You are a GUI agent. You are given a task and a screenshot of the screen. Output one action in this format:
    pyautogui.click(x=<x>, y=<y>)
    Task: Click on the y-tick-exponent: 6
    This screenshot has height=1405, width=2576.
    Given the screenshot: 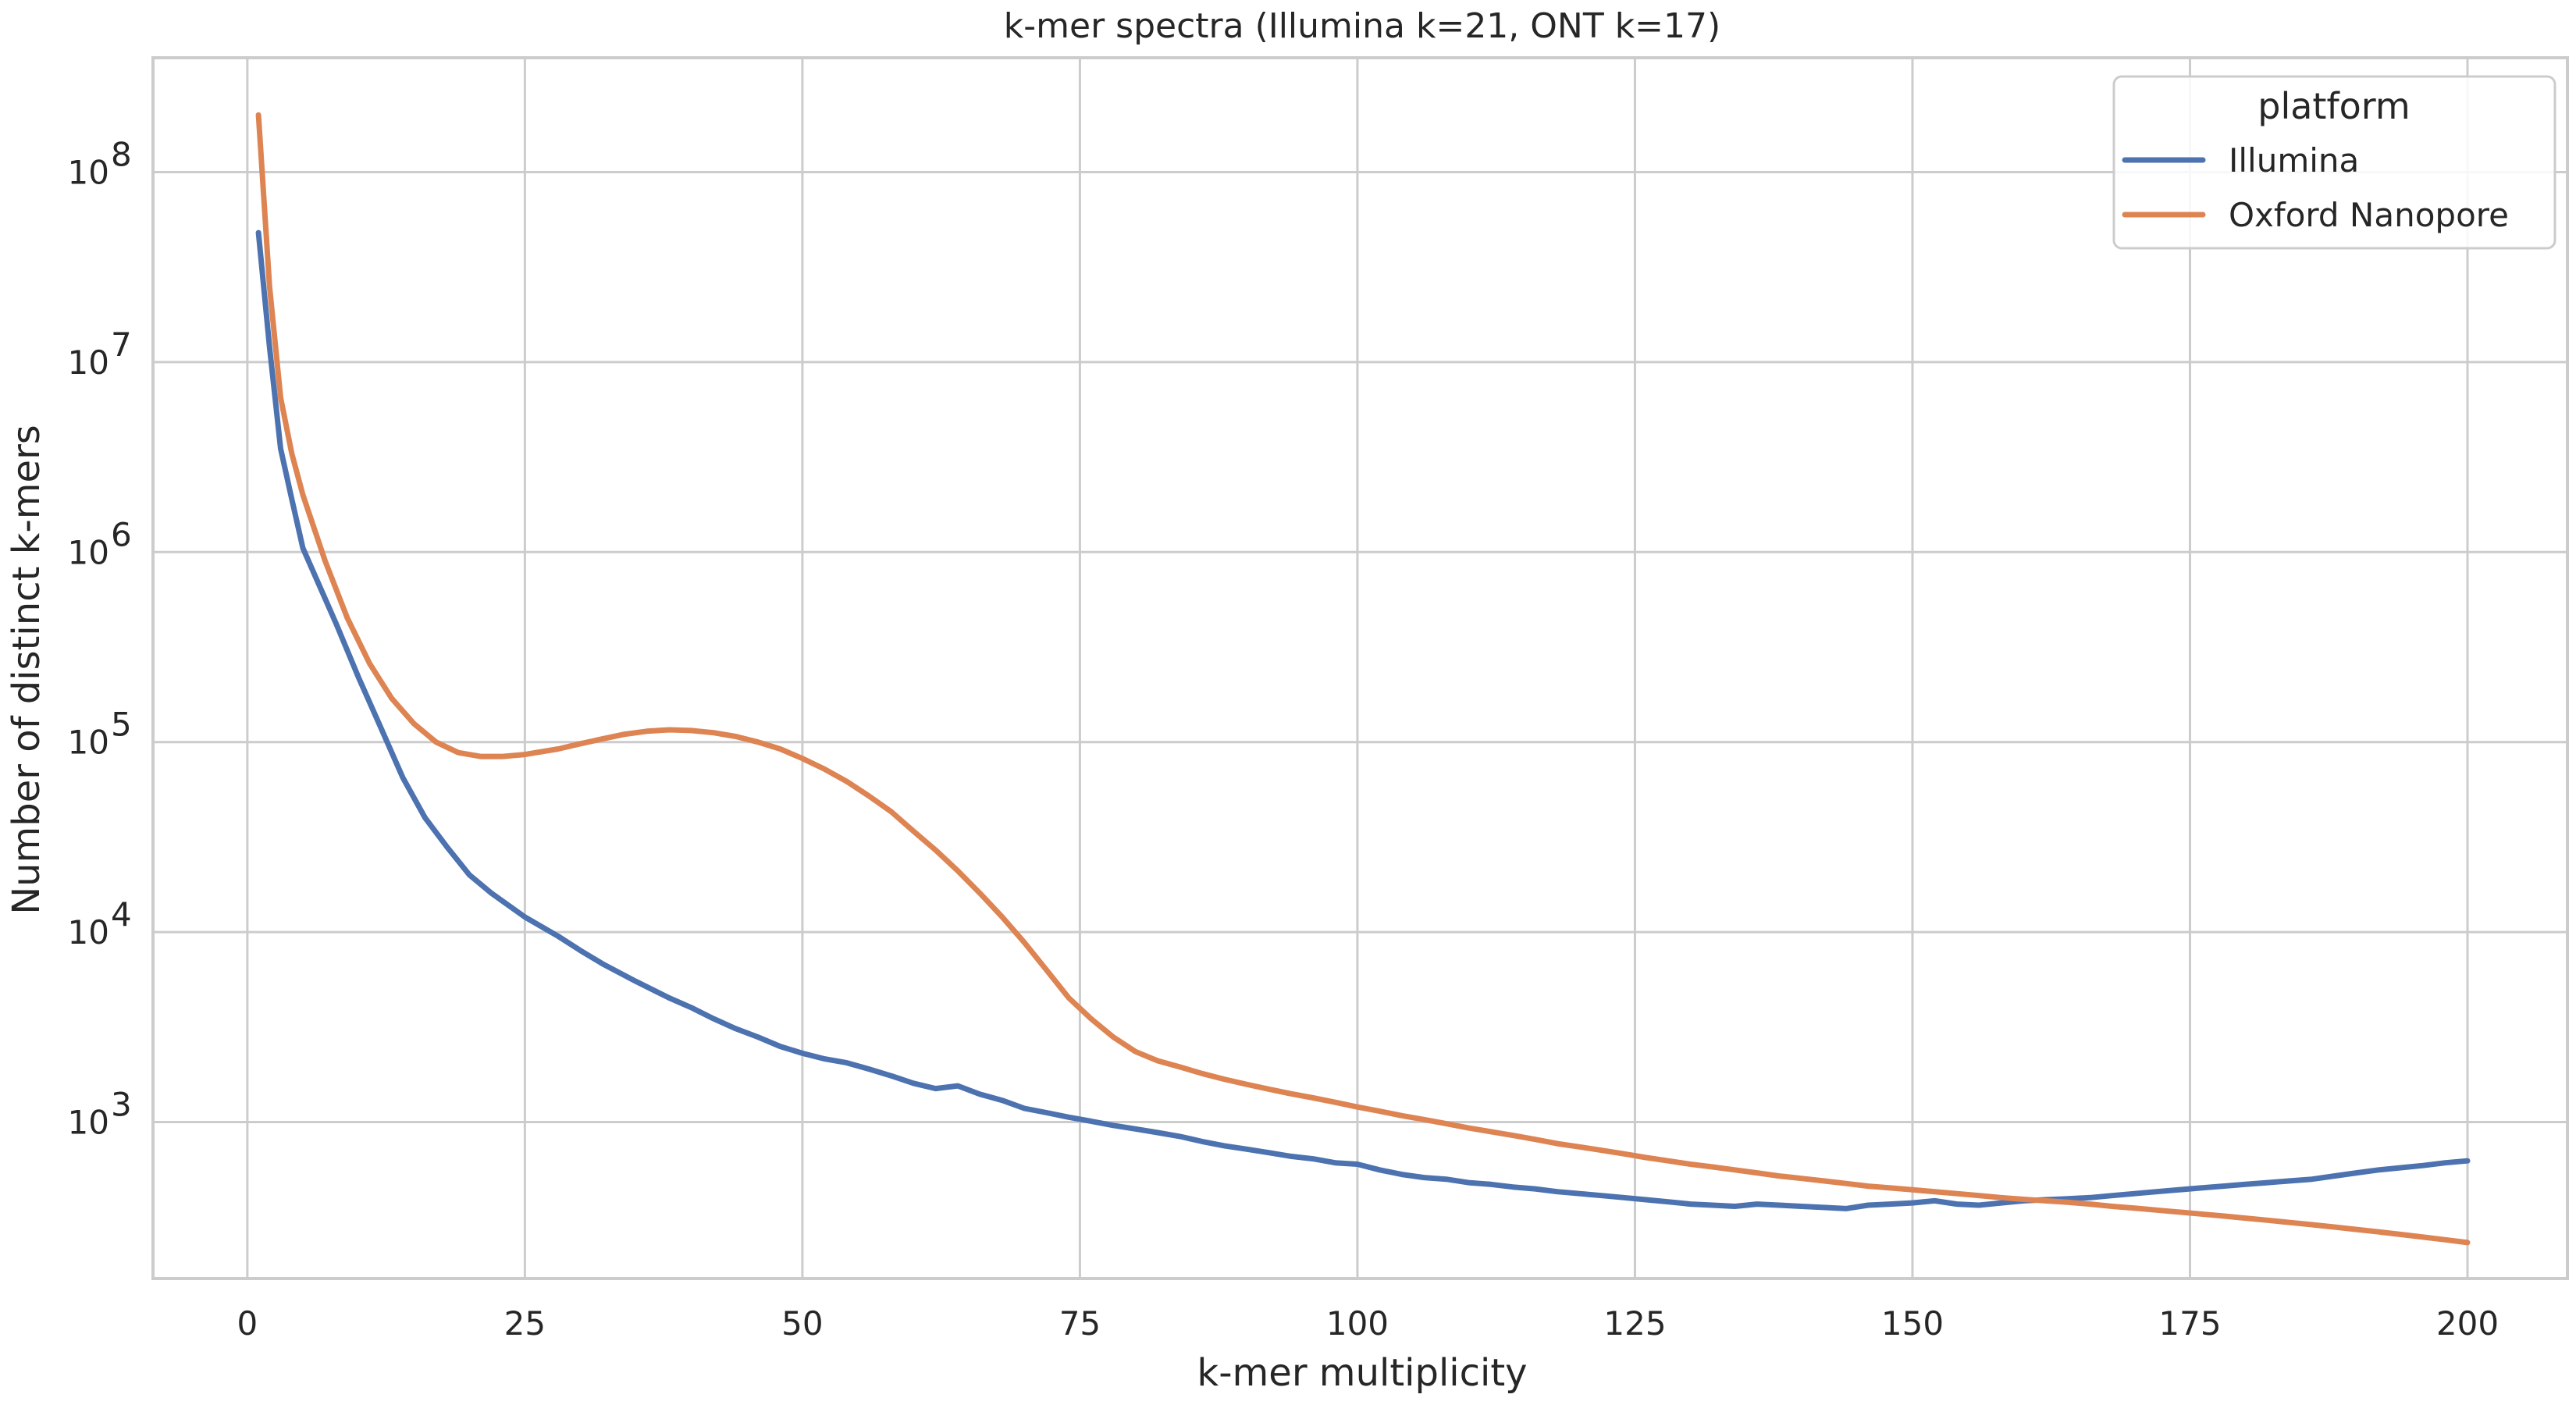 What is the action you would take?
    pyautogui.click(x=121, y=534)
    